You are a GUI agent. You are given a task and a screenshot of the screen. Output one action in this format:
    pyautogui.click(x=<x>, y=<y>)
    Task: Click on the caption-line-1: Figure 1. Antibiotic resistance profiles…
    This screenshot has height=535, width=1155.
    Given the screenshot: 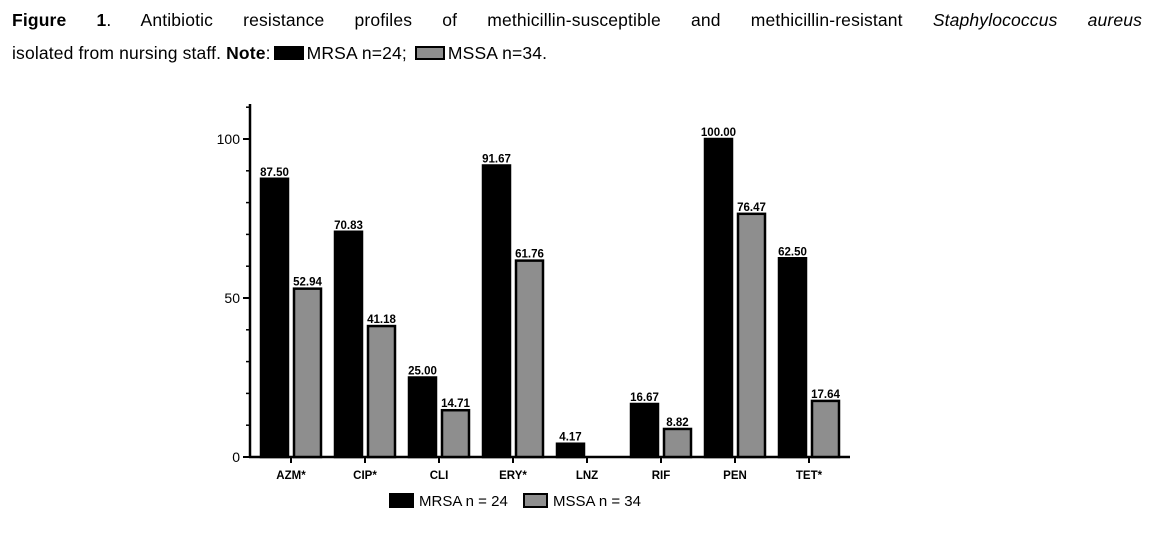 What is the action you would take?
    pyautogui.click(x=577, y=20)
    